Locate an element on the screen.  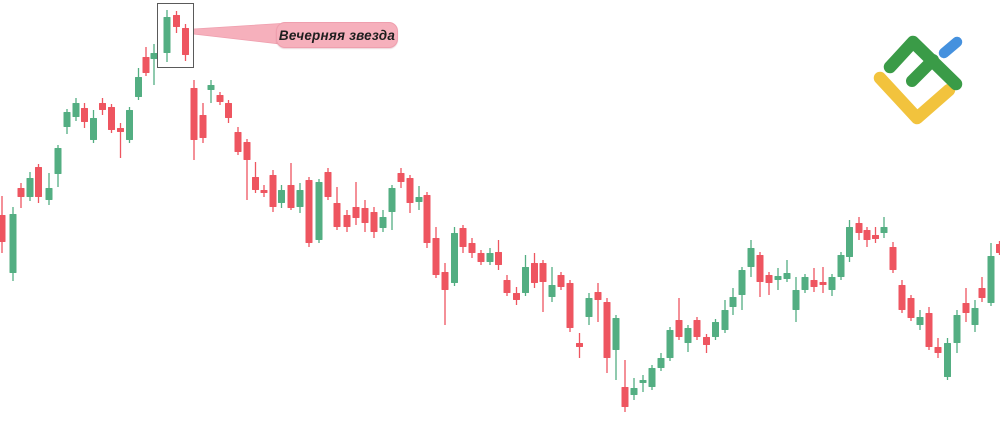
callout-label: Вечерняя звезда is located at coordinates (337, 35).